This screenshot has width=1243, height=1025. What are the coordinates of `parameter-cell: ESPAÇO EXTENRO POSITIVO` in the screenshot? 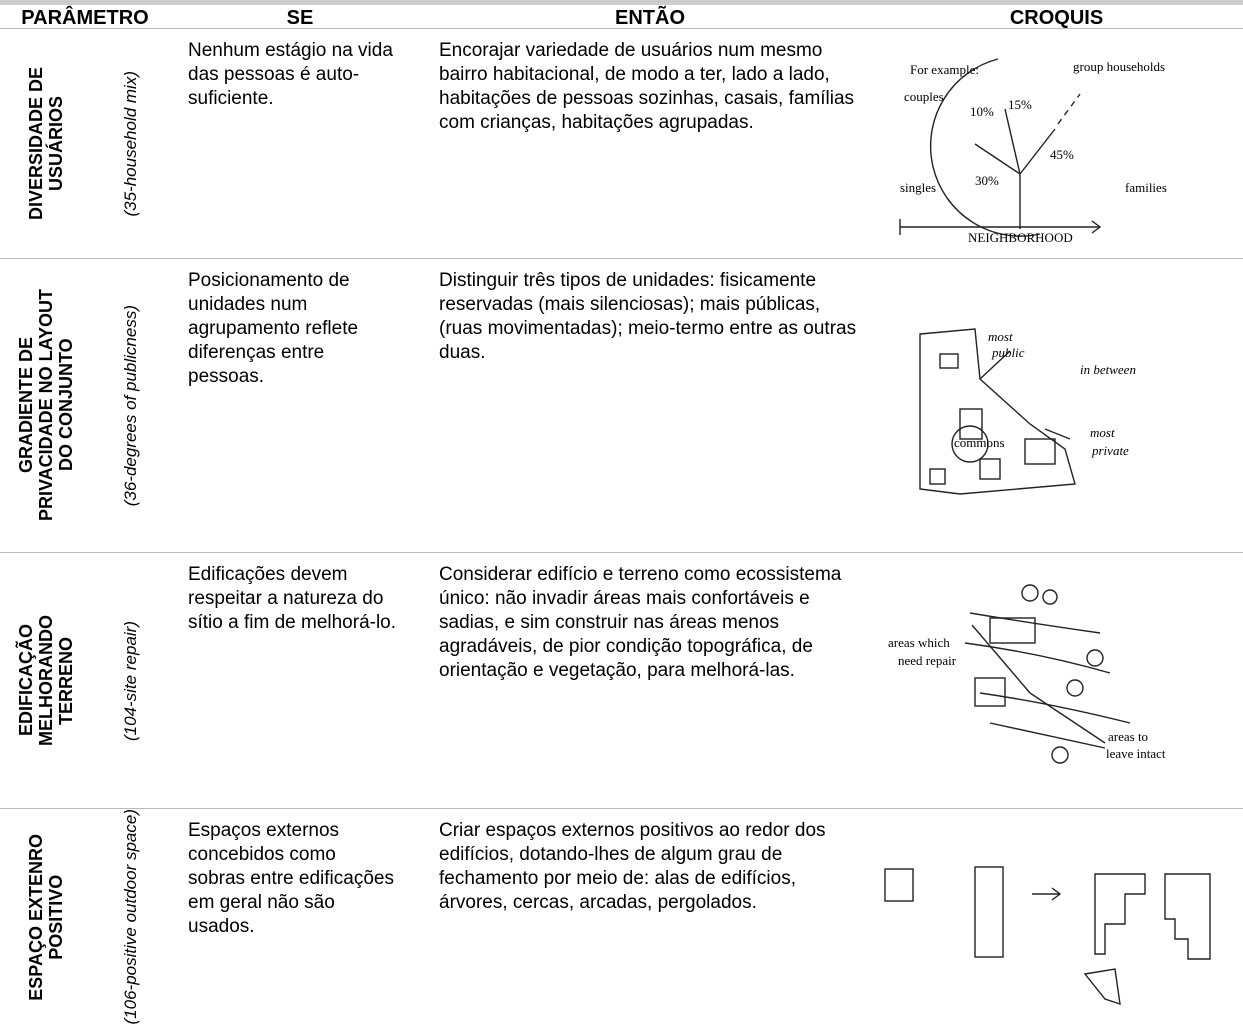 It's located at (46, 917).